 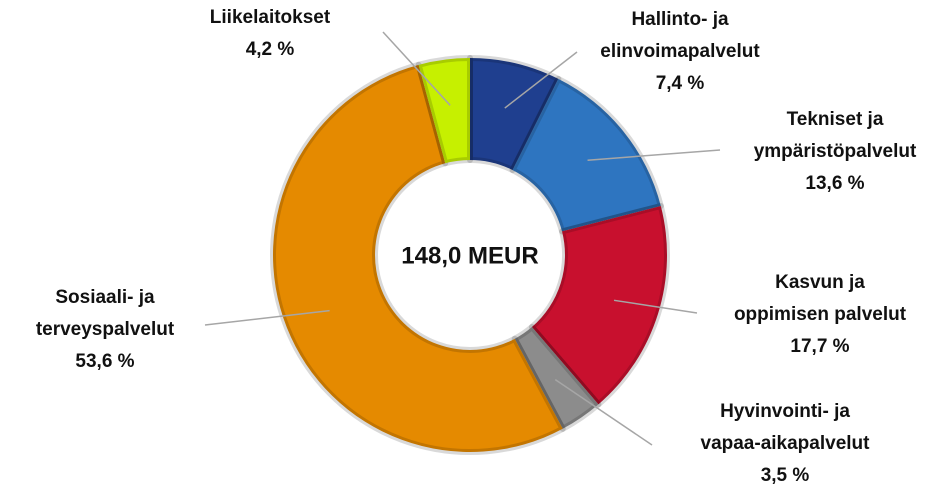 I want to click on value-label: 17,7 %, so click(x=820, y=346).